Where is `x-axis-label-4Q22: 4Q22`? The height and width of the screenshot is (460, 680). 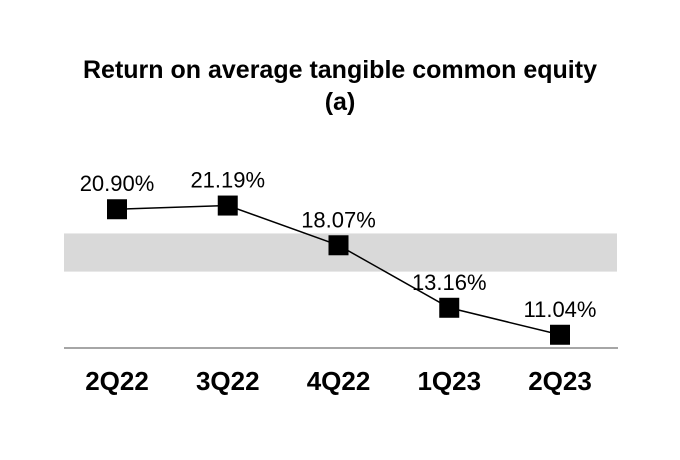
x-axis-label-4Q22: 4Q22 is located at coordinates (339, 381).